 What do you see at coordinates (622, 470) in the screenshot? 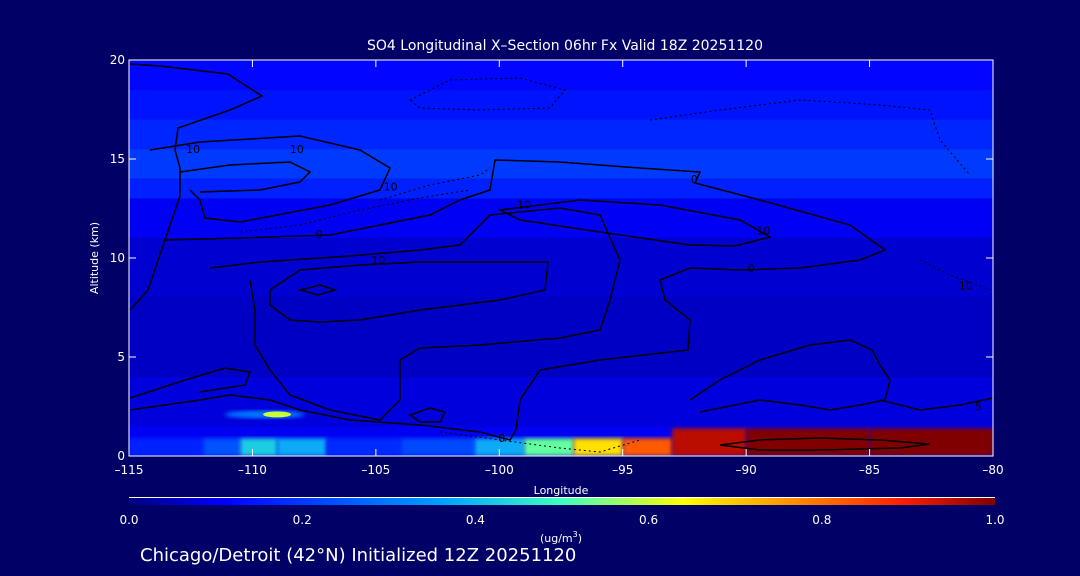
I see `x-tick-label: –95` at bounding box center [622, 470].